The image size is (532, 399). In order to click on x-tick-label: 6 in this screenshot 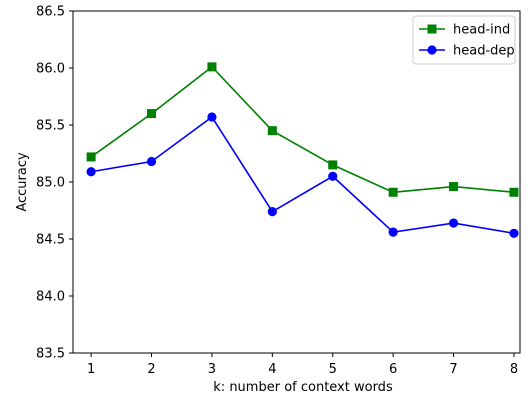, I will do `click(393, 369)`.